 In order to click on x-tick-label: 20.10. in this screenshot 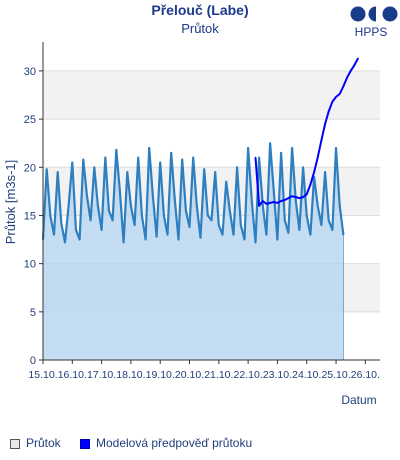, I will do `click(189, 375)`.